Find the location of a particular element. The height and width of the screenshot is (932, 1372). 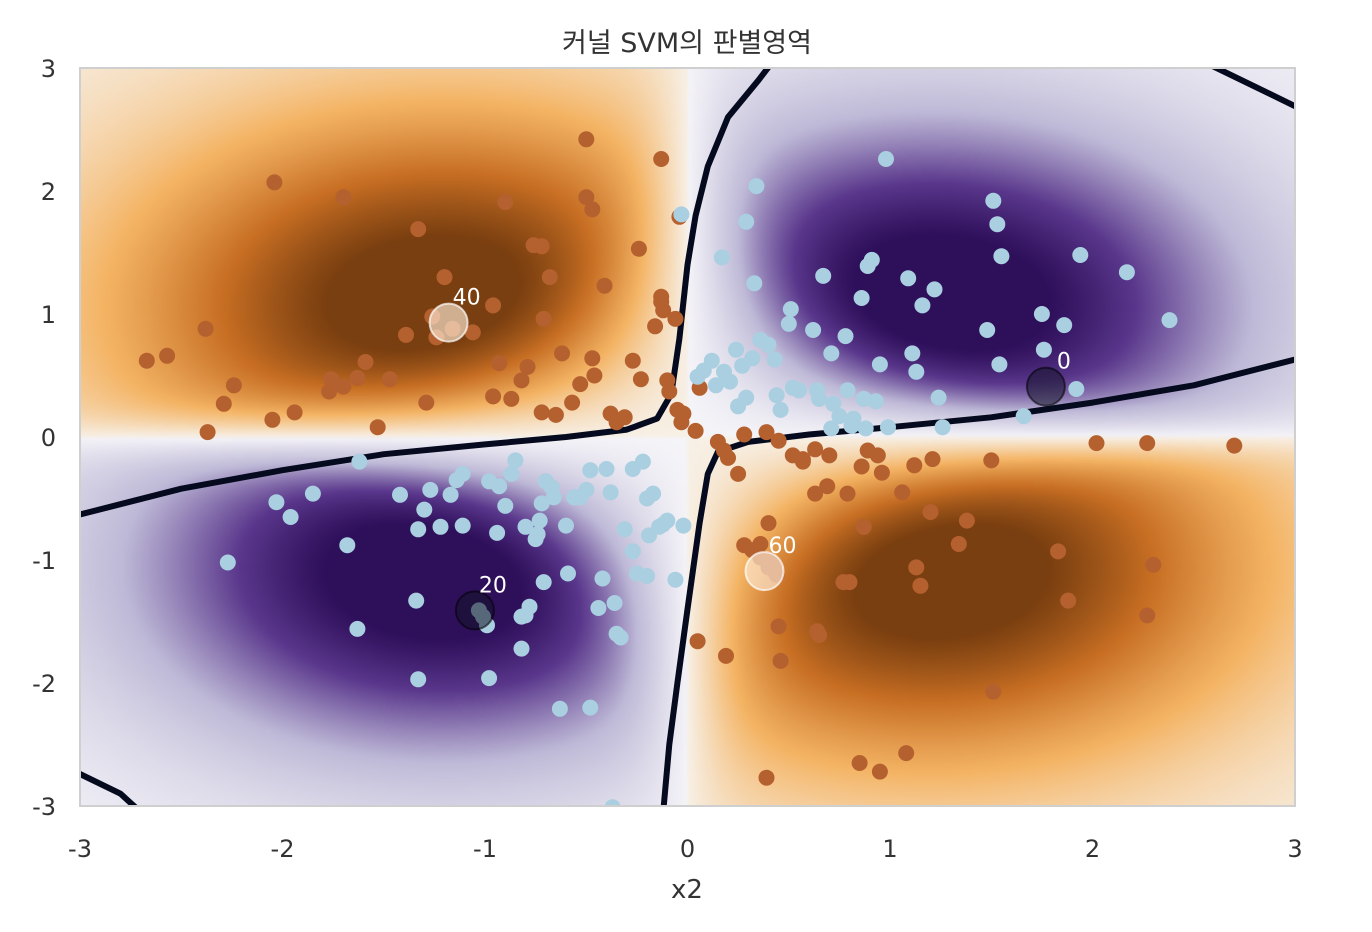

highlighted-sample-label: 40 is located at coordinates (467, 298).